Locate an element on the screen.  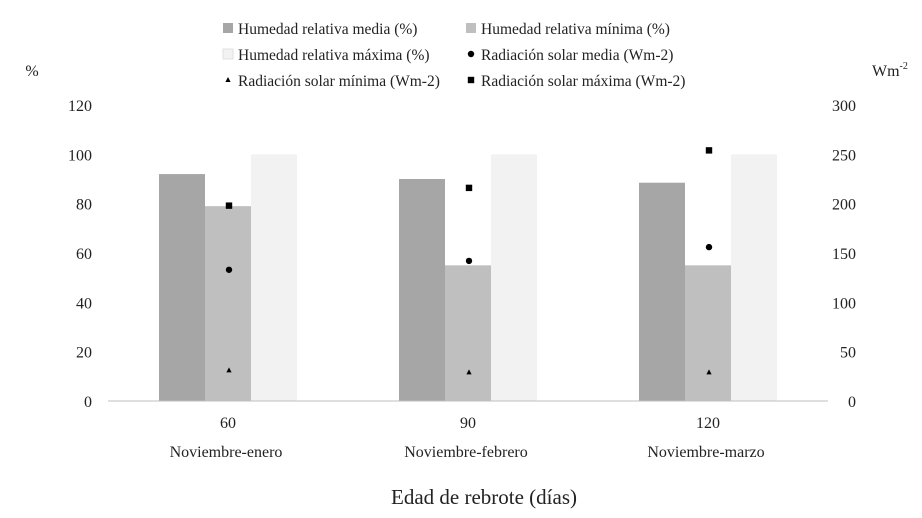
y-left-tick-label: 20 is located at coordinates (84, 353).